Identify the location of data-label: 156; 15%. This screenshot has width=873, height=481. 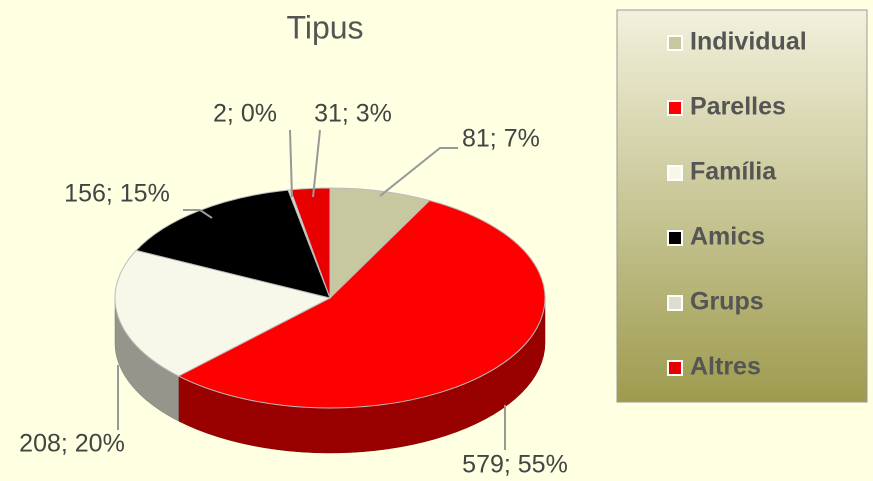
(117, 194).